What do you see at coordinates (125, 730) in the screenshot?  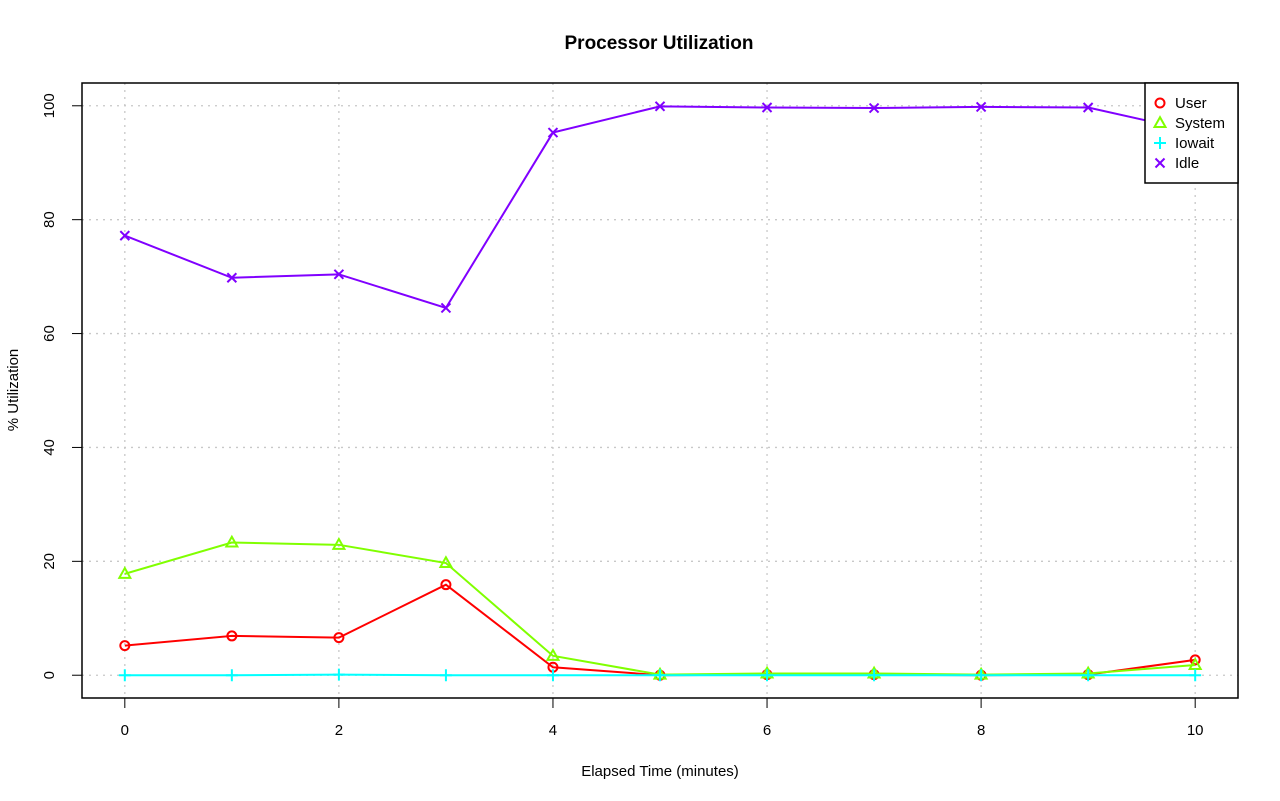 I see `x-tick-label: 0` at bounding box center [125, 730].